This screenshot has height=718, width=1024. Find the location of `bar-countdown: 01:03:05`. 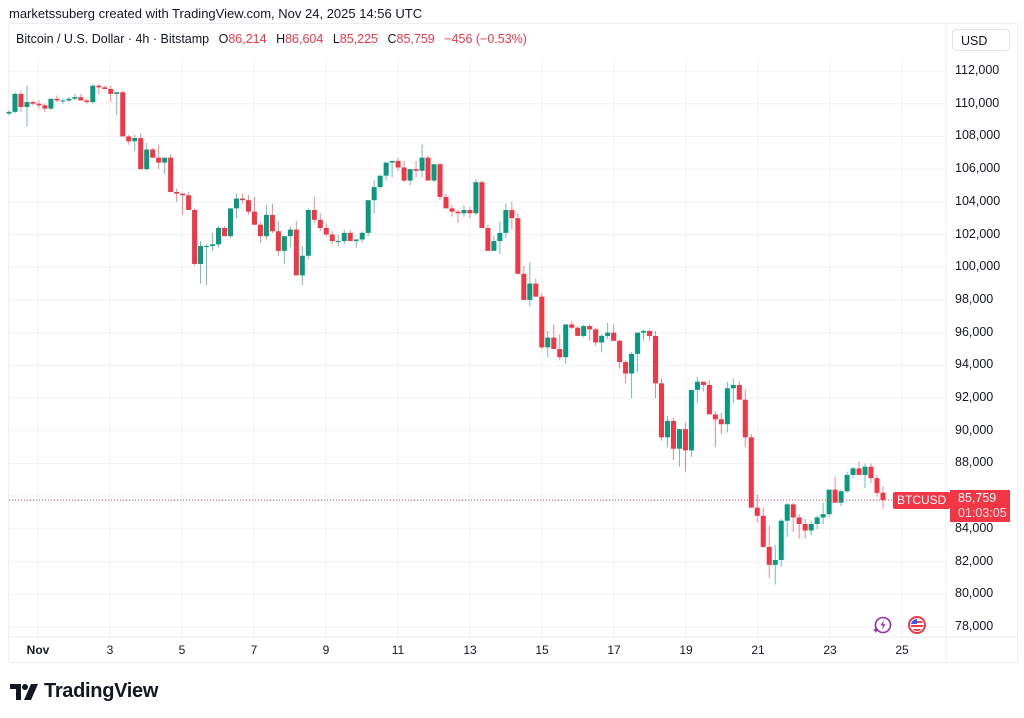

bar-countdown: 01:03:05 is located at coordinates (982, 513).